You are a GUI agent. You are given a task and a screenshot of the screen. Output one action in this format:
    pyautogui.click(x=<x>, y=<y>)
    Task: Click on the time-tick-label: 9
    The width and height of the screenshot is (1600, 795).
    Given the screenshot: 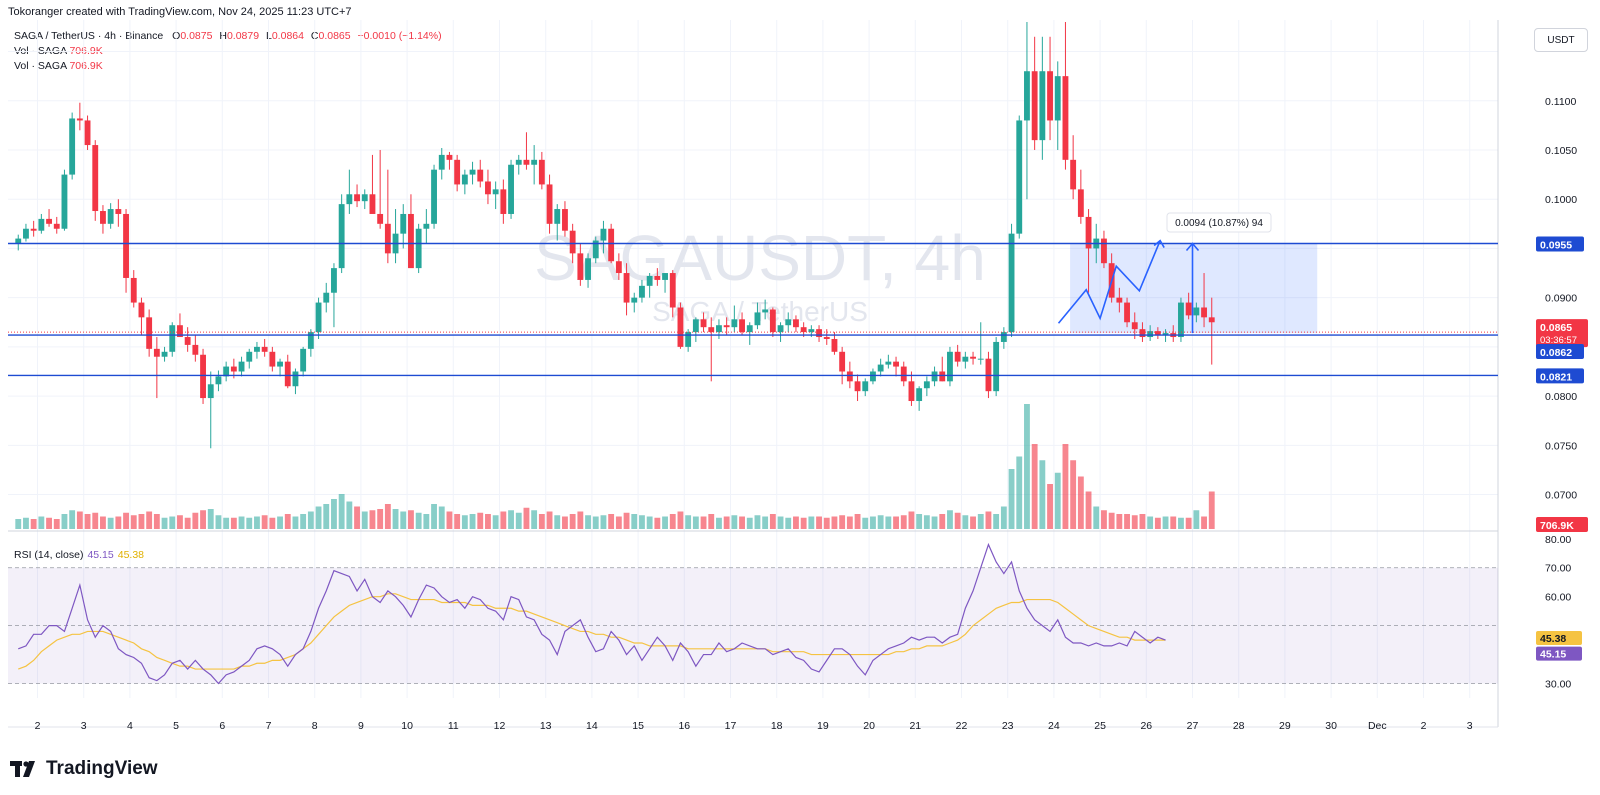 What is the action you would take?
    pyautogui.click(x=361, y=726)
    